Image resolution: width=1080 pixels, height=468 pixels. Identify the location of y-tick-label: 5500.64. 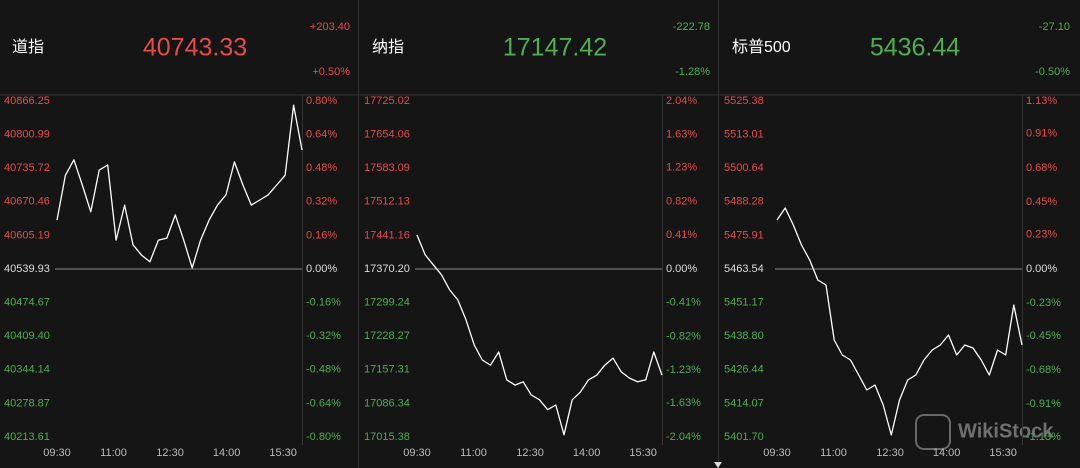
(744, 168).